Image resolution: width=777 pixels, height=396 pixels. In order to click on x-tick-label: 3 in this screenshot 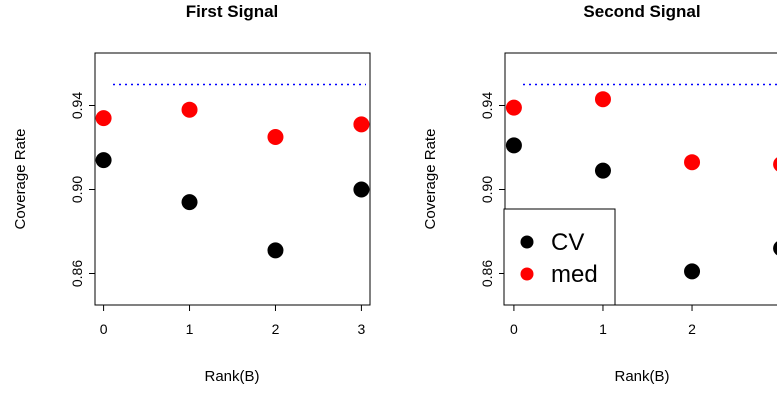, I will do `click(362, 329)`.